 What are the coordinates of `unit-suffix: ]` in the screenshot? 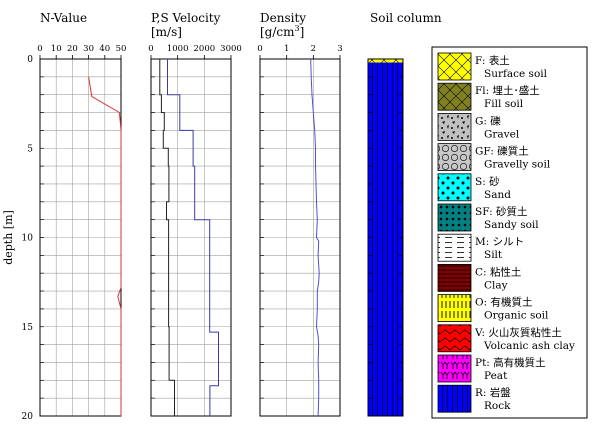 It's located at (302, 32).